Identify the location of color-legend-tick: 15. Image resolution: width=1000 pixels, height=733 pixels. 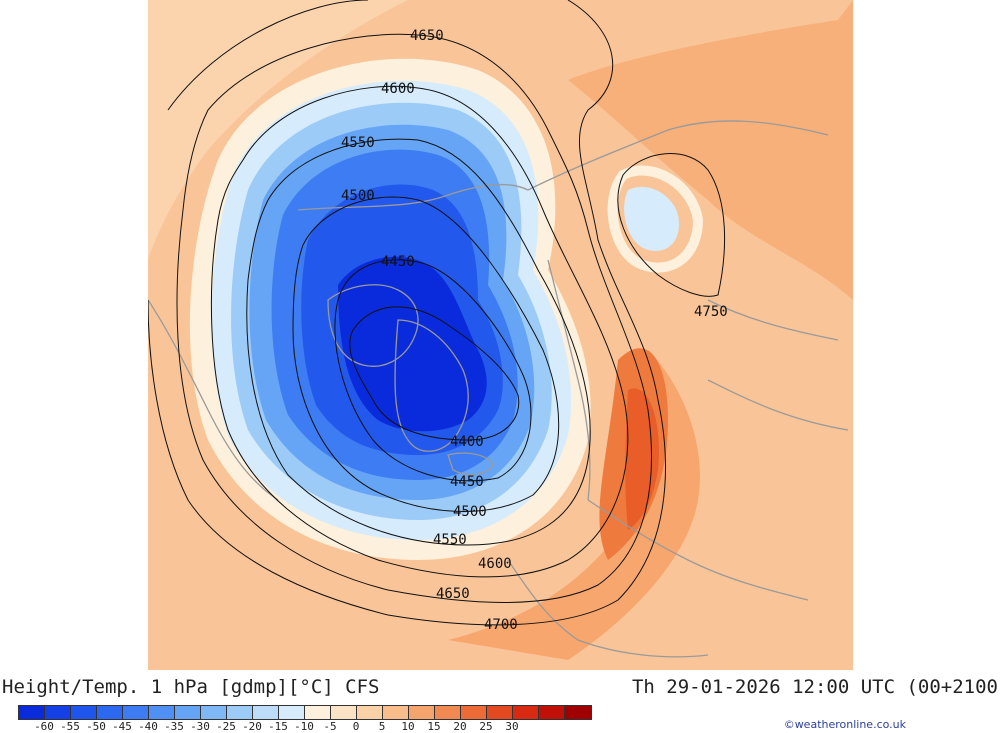
(434, 726).